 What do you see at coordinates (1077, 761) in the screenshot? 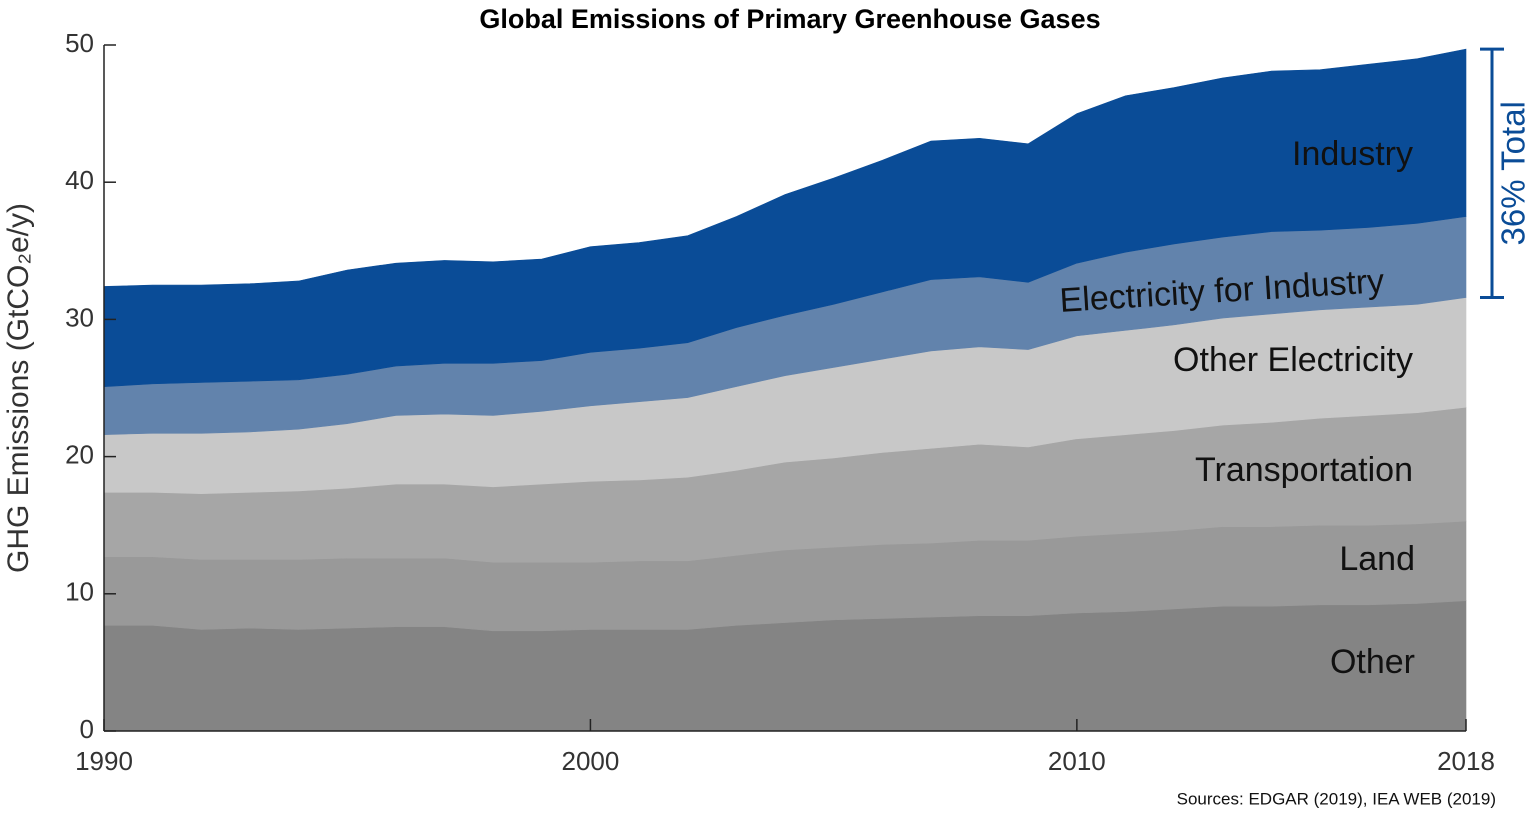
I see `x-tick-label: 2010` at bounding box center [1077, 761].